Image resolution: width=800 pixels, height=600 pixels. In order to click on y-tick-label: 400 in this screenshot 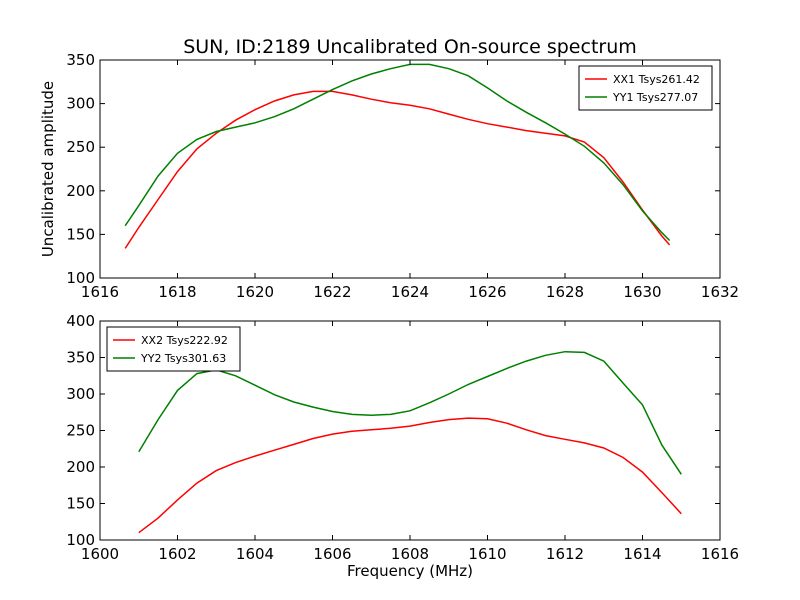, I will do `click(80, 321)`.